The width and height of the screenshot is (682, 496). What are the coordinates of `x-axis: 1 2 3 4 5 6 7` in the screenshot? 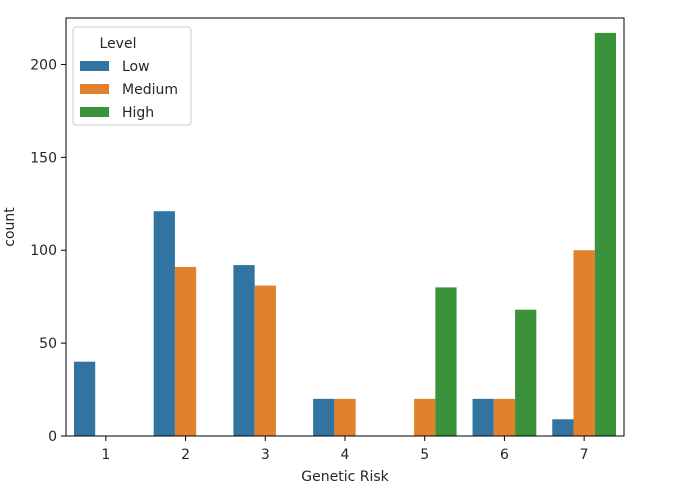 It's located at (345, 449).